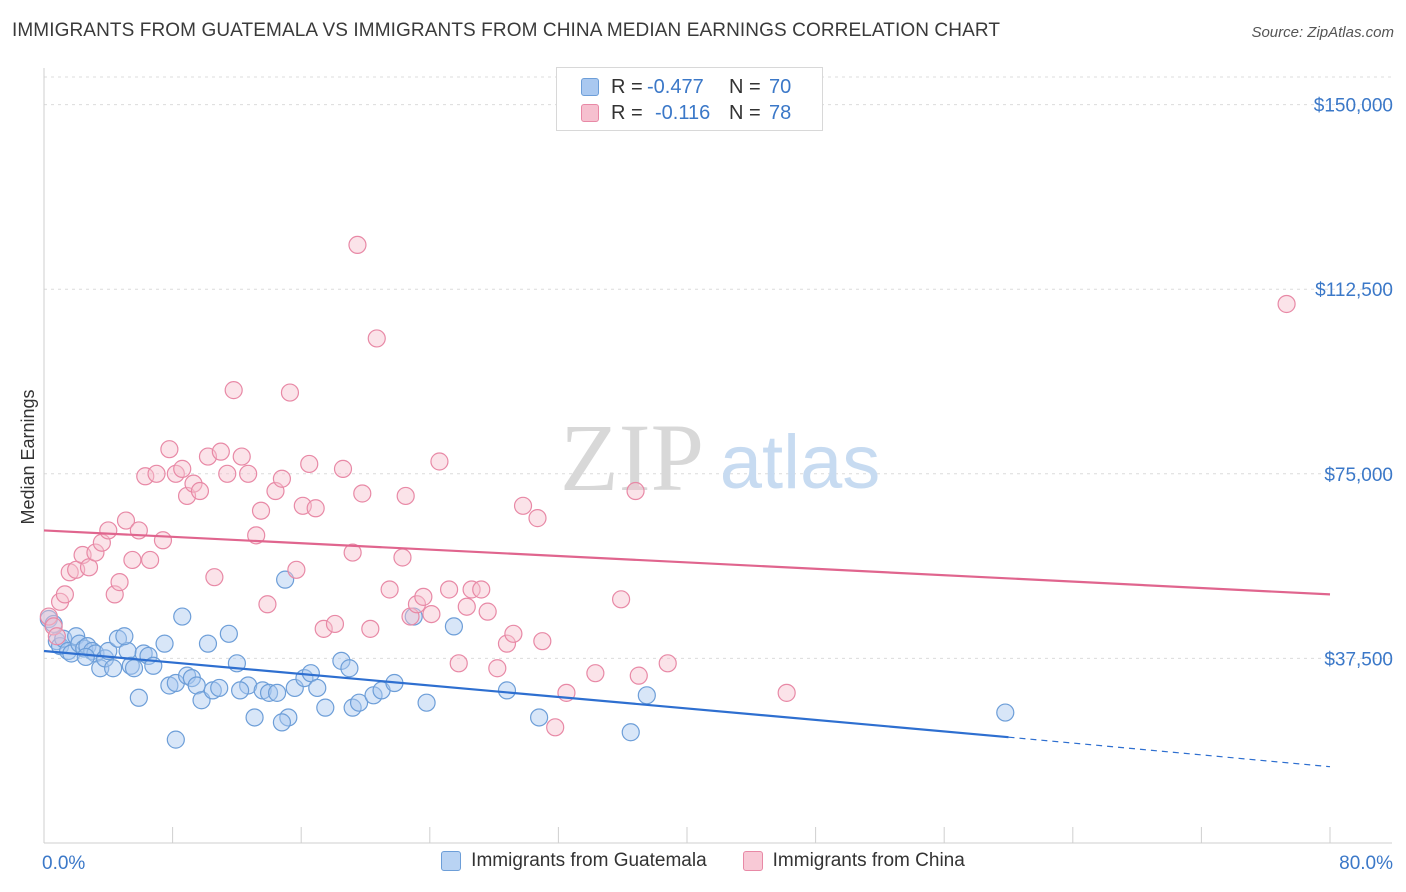  Describe the element at coordinates (780, 112) in the screenshot. I see `legend-n-value: 78` at that location.